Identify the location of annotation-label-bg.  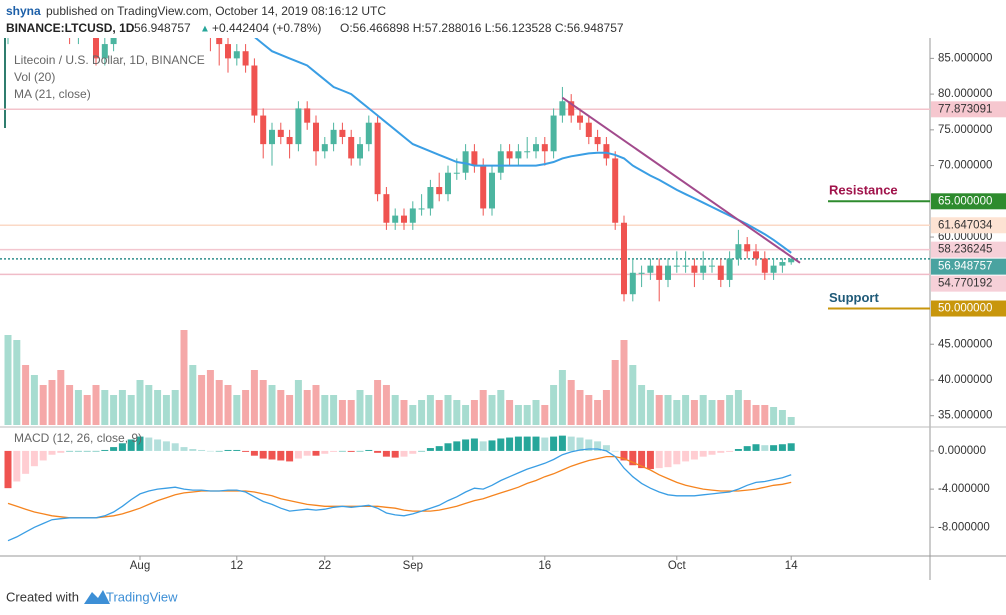
(968, 308).